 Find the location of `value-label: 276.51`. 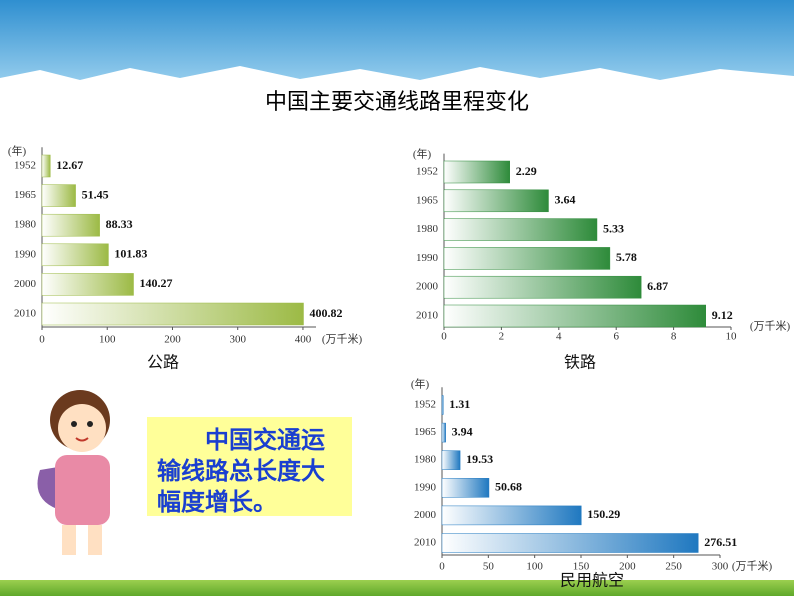

value-label: 276.51 is located at coordinates (720, 542).